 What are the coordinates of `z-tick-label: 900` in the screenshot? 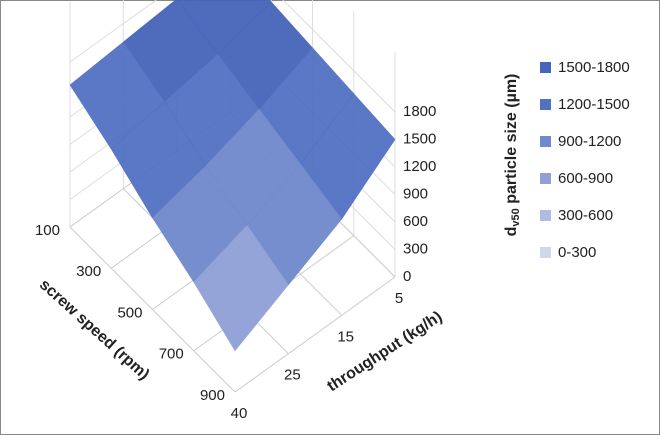 It's located at (415, 193).